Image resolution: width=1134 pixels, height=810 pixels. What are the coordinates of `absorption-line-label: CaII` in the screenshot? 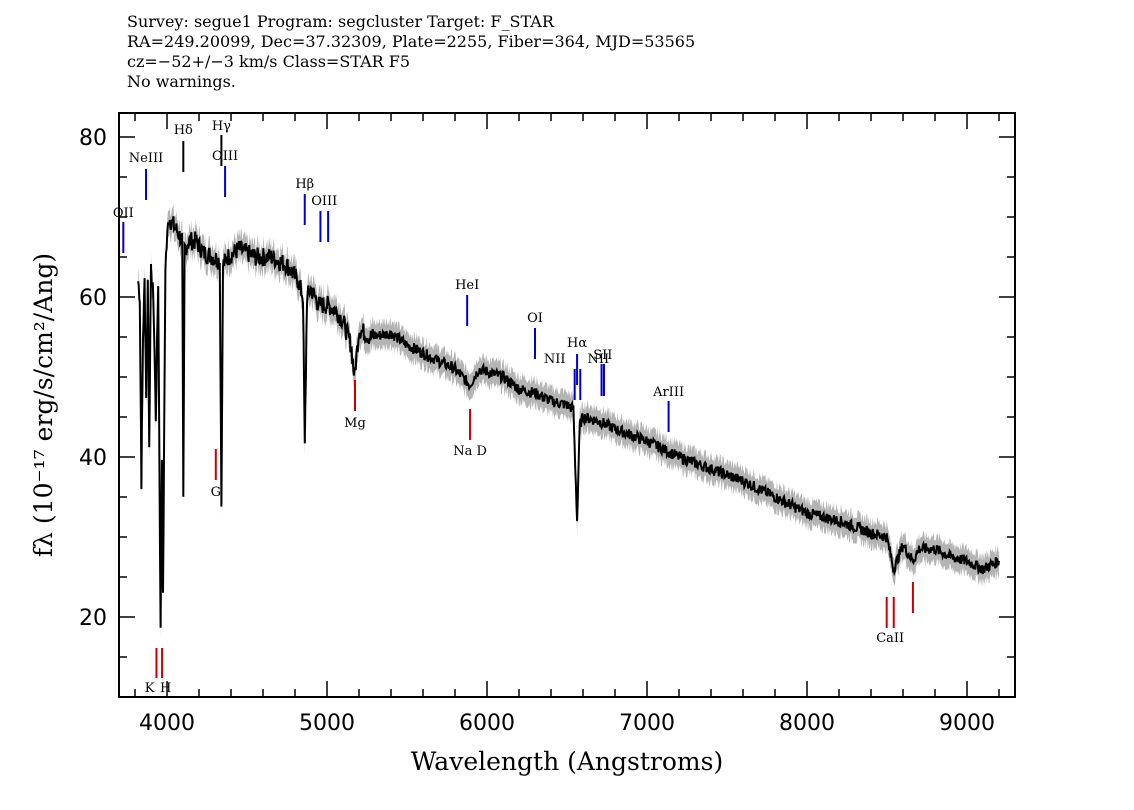 It's located at (890, 638).